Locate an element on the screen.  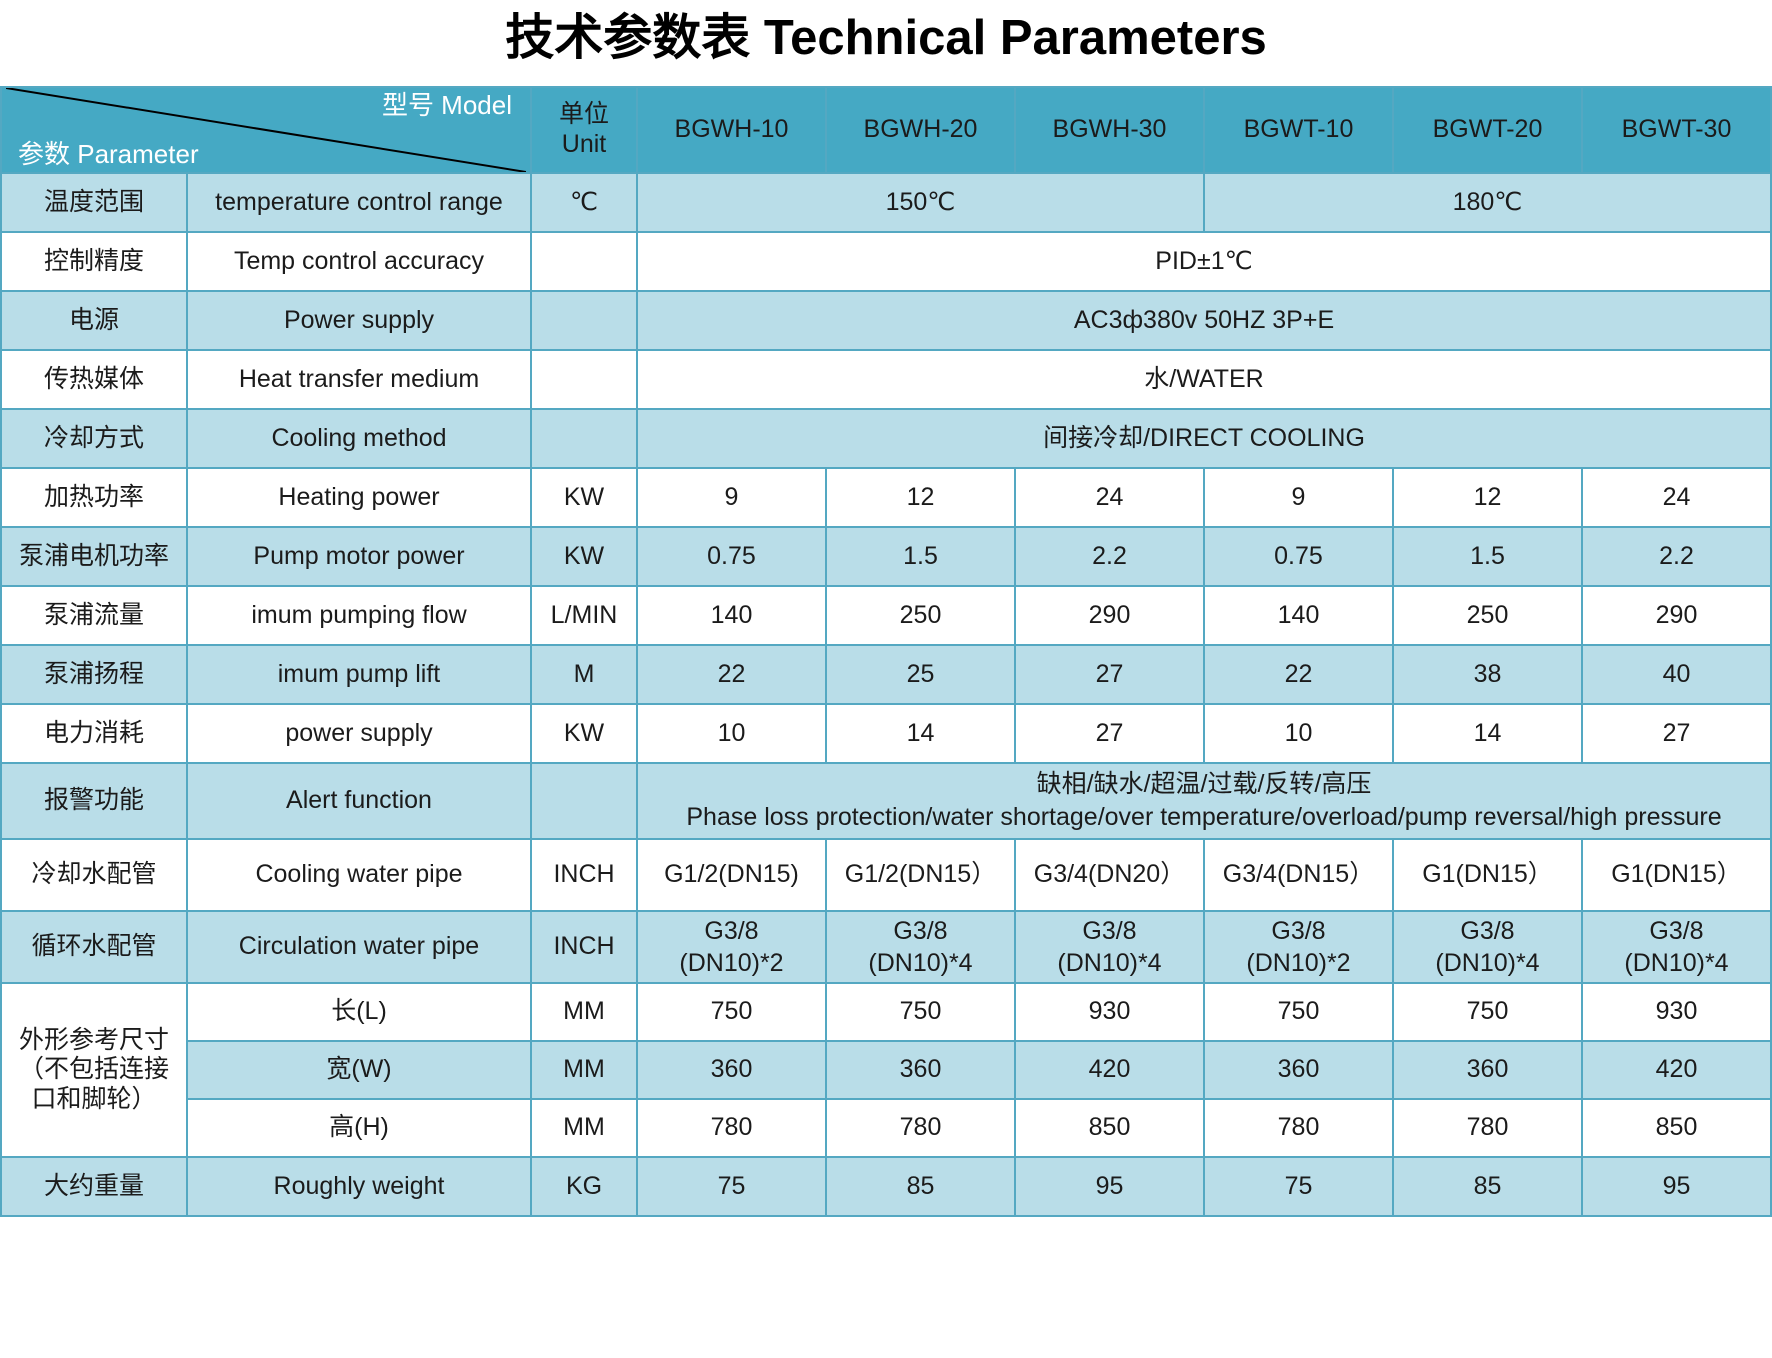
cell-bgwt-10: 360 is located at coordinates (1298, 1069).